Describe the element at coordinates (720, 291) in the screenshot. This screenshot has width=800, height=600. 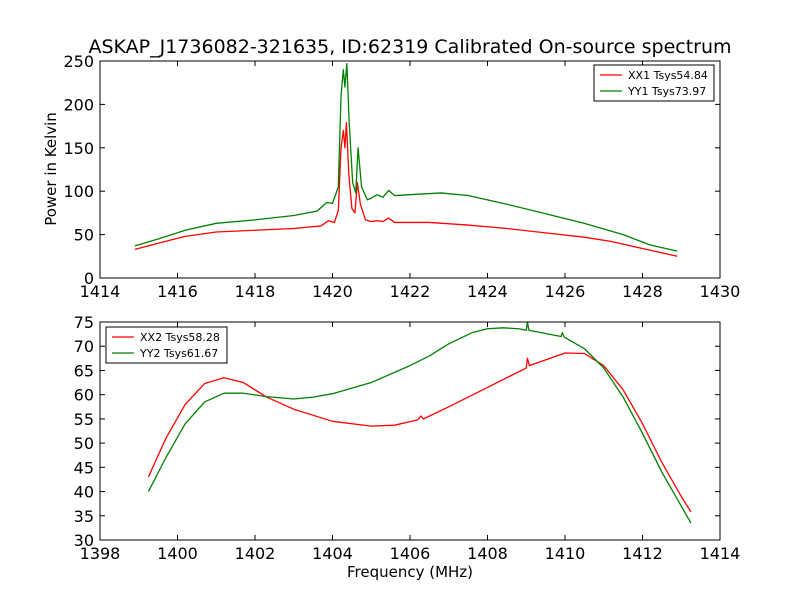
I see `x-tick-label: 1430` at that location.